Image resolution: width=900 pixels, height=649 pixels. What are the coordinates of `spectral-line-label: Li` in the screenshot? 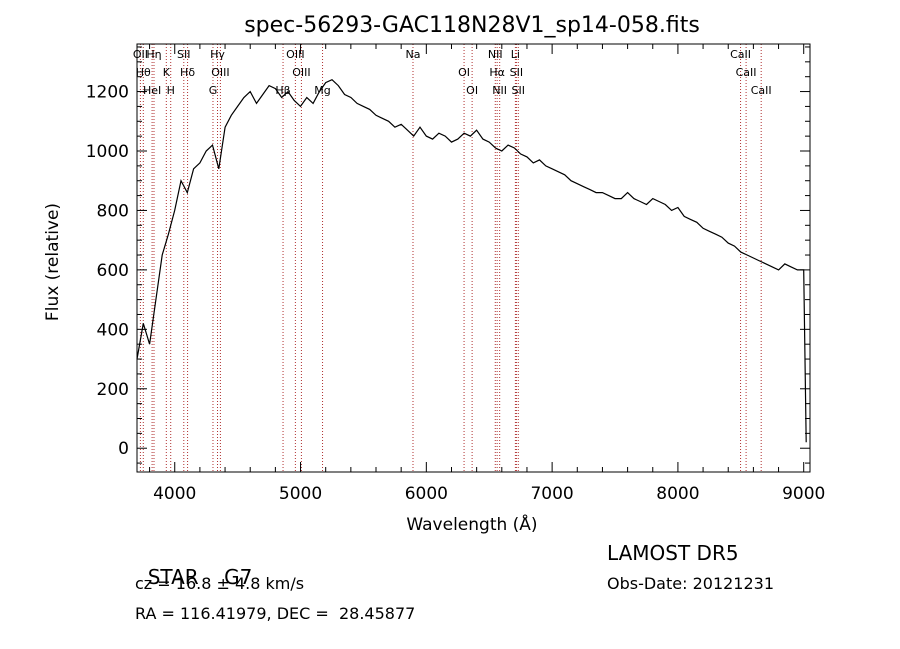 It's located at (515, 54).